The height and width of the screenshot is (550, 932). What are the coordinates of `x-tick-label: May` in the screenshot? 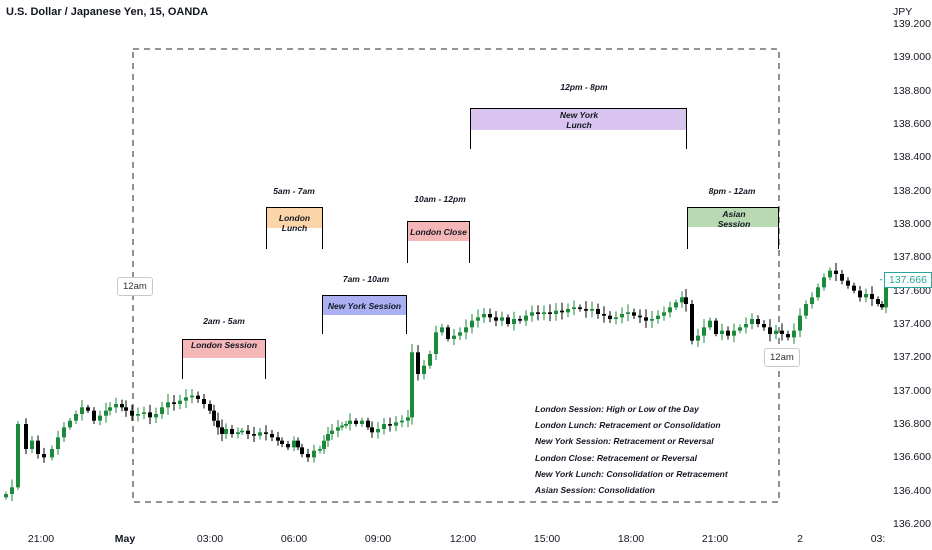 It's located at (125, 539).